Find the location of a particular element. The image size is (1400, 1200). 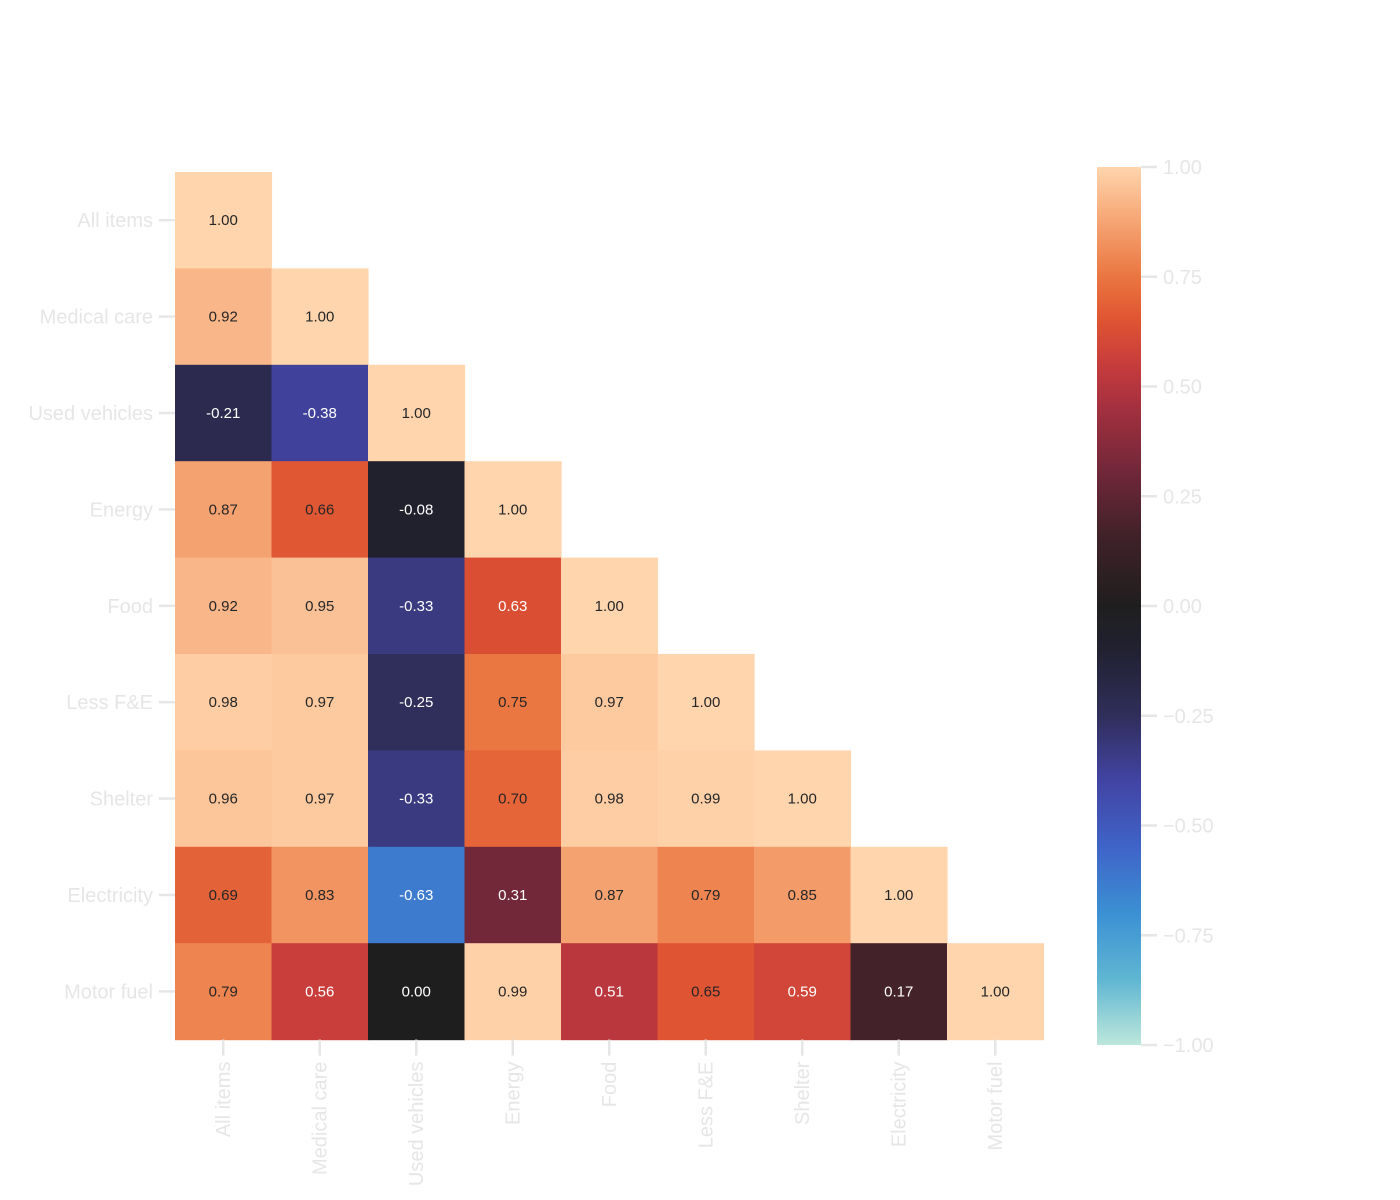

y-tick-label: All items is located at coordinates (115, 221).